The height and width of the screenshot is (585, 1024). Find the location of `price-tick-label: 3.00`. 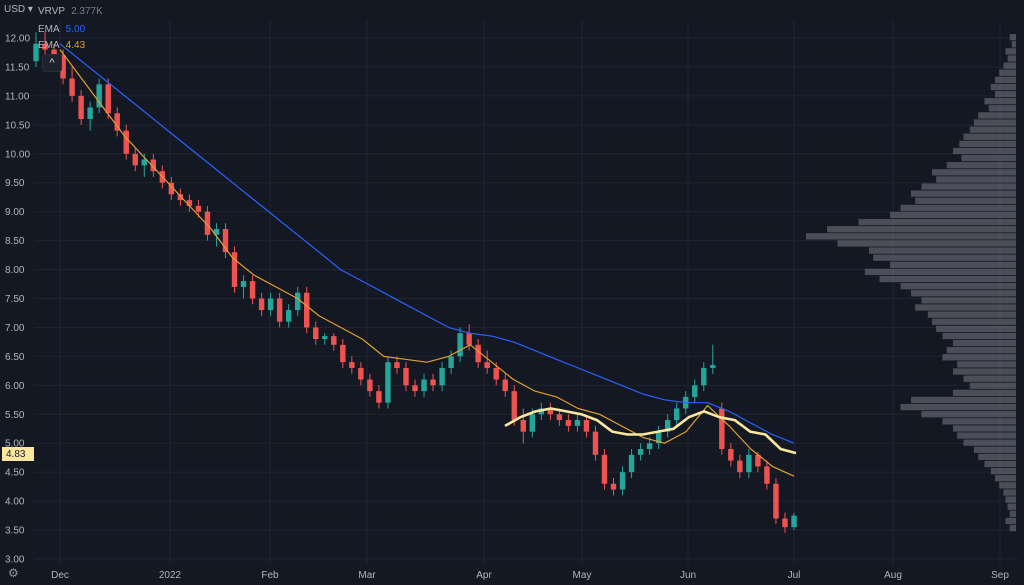

price-tick-label: 3.00 is located at coordinates (15, 560).